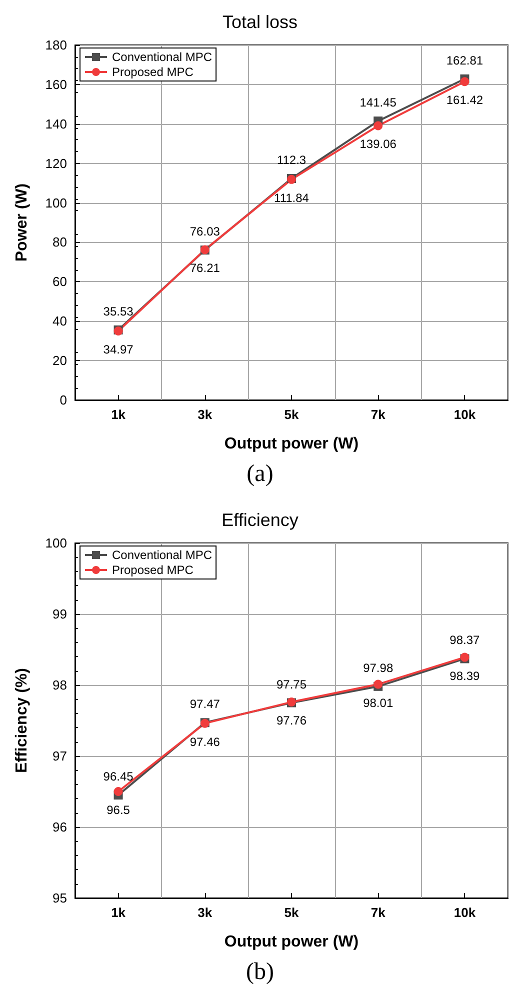 The width and height of the screenshot is (520, 996). I want to click on text: (b), so click(260, 972).